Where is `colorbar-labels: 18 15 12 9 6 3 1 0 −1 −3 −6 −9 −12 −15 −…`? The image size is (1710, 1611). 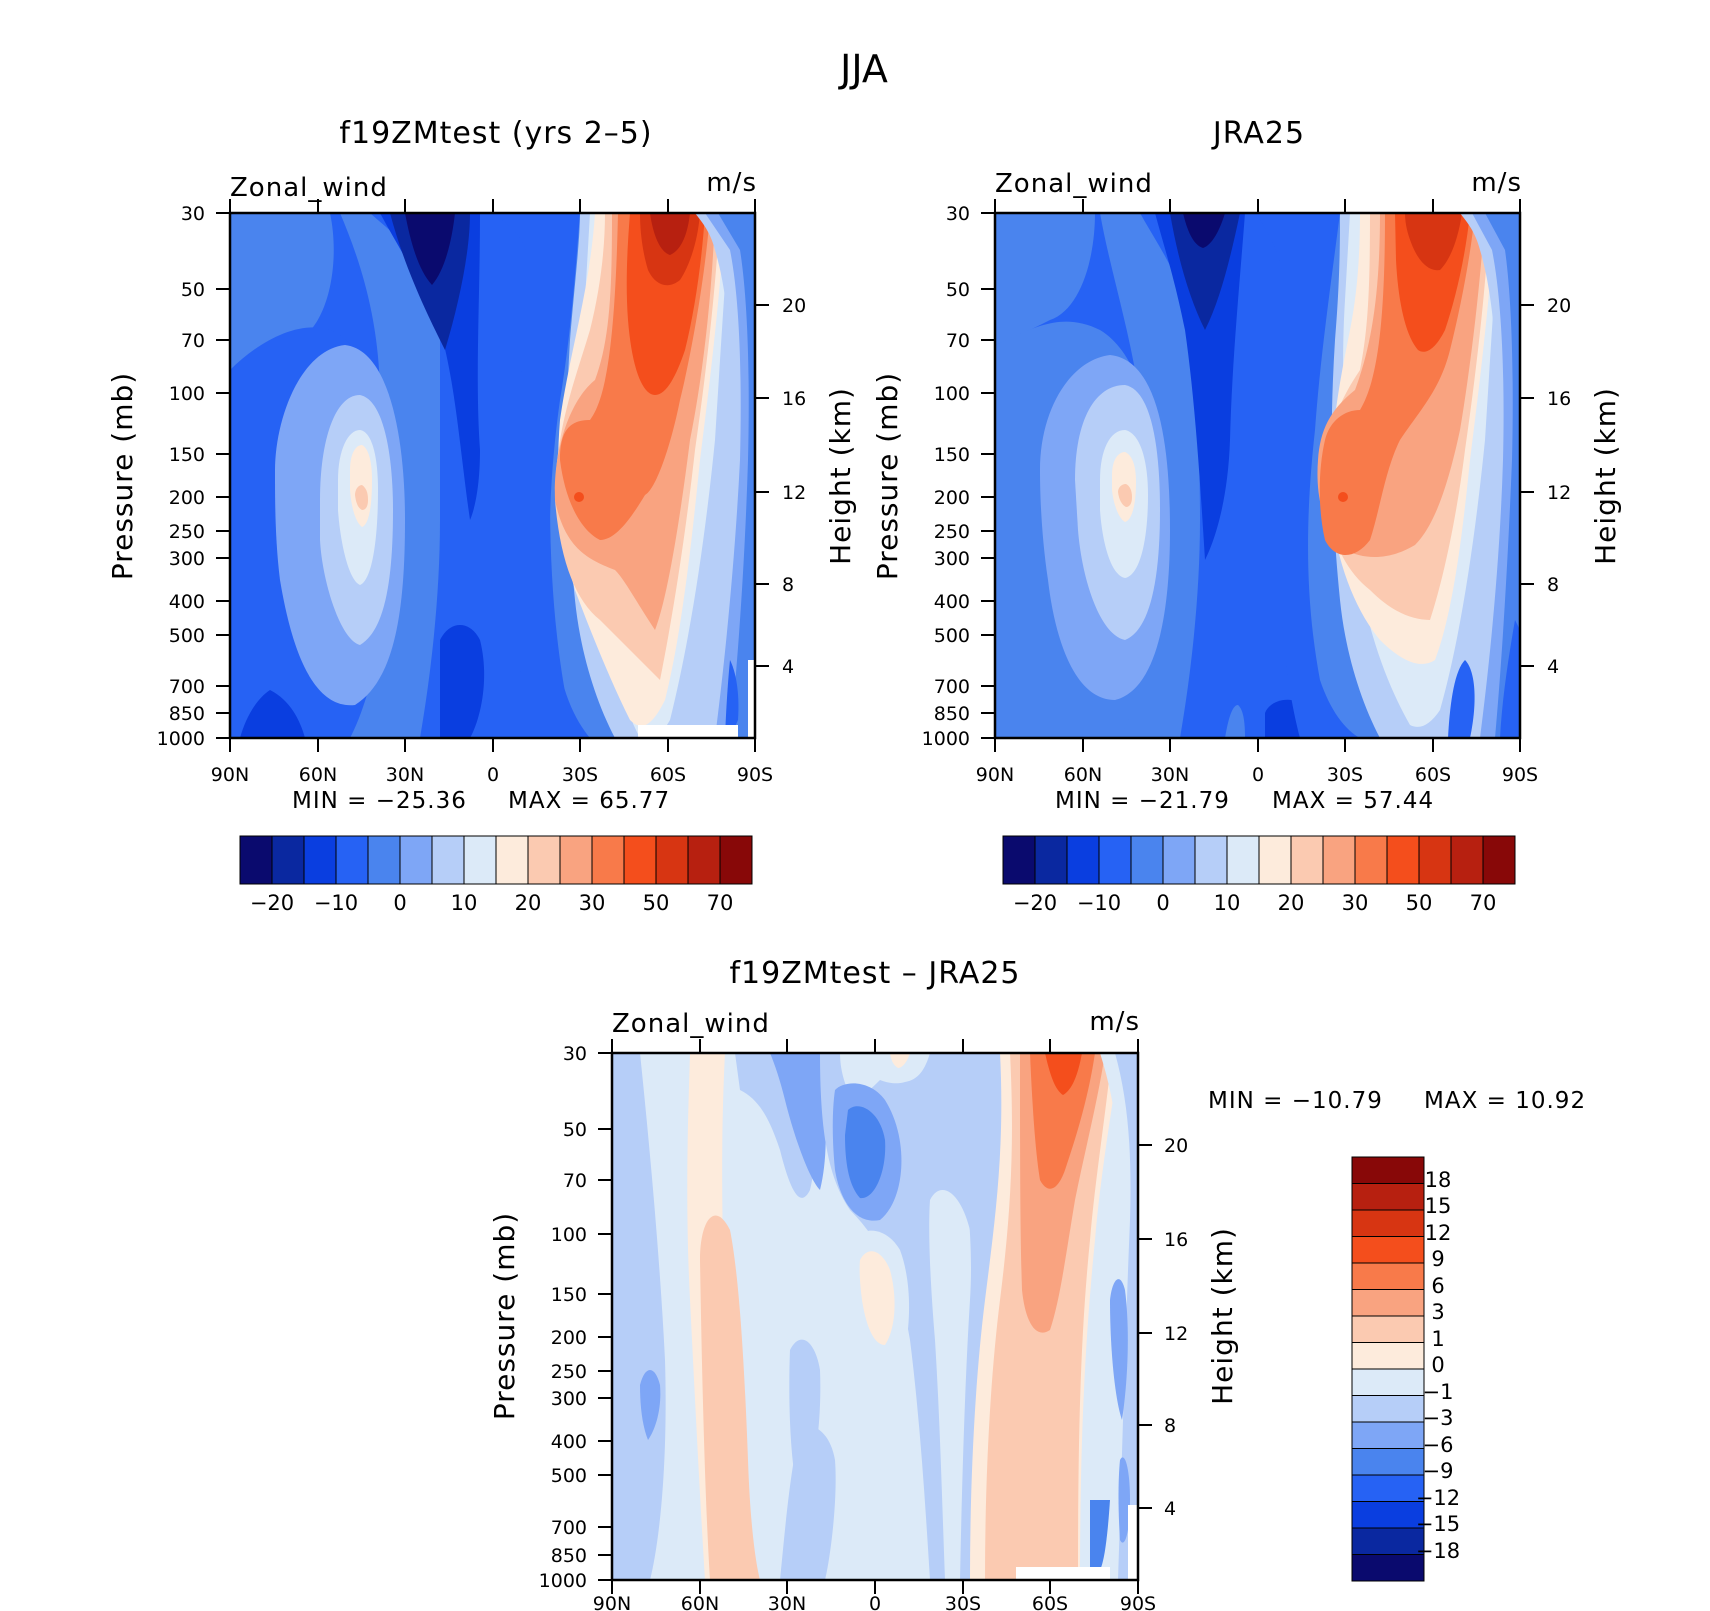 colorbar-labels: 18 15 12 9 6 3 1 0 −1 −3 −6 −9 −12 −15 −… is located at coordinates (1438, 1365).